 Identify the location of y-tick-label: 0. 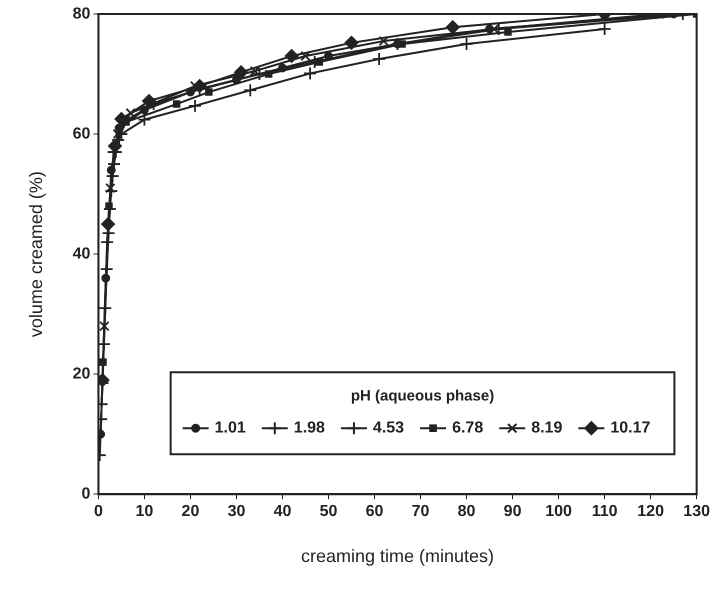
(85, 494).